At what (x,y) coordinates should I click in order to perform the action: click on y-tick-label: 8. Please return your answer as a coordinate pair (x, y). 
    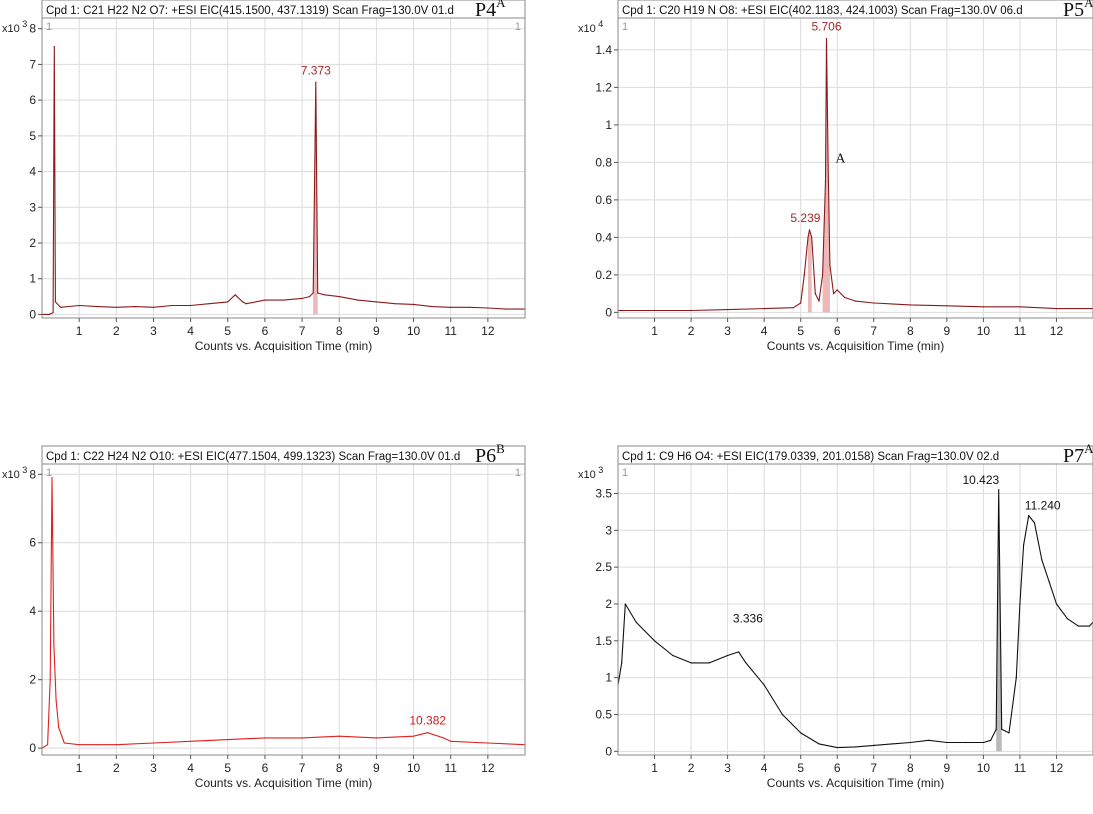
    Looking at the image, I should click on (32, 29).